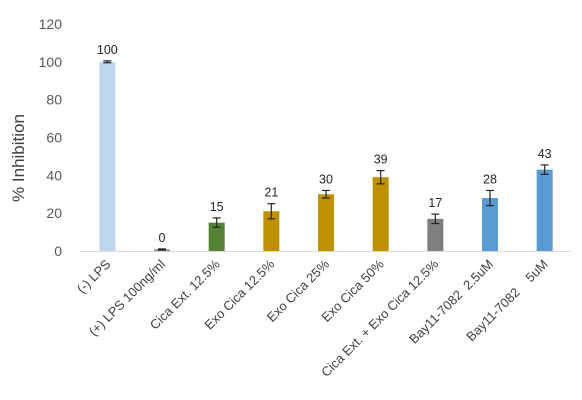  I want to click on data-label: 15, so click(217, 207).